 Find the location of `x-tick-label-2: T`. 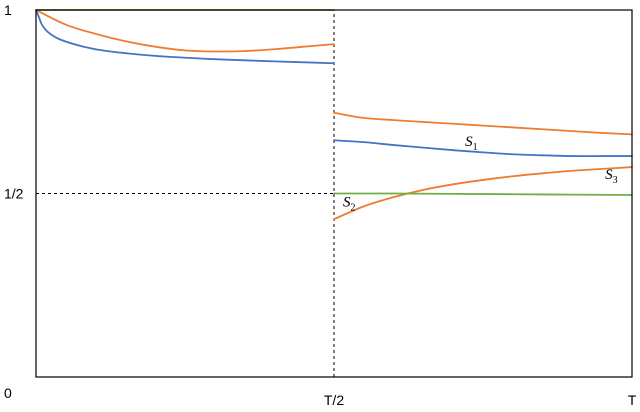

x-tick-label-2: T is located at coordinates (632, 400).